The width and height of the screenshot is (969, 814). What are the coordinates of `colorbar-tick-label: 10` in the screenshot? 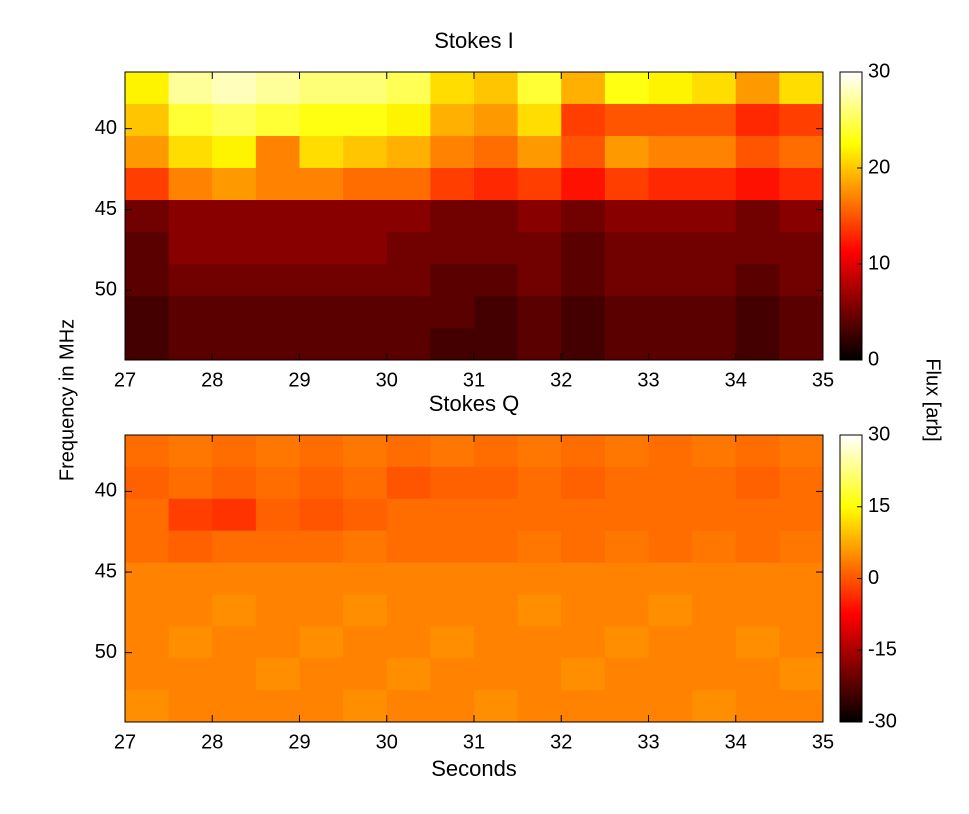 It's located at (879, 263).